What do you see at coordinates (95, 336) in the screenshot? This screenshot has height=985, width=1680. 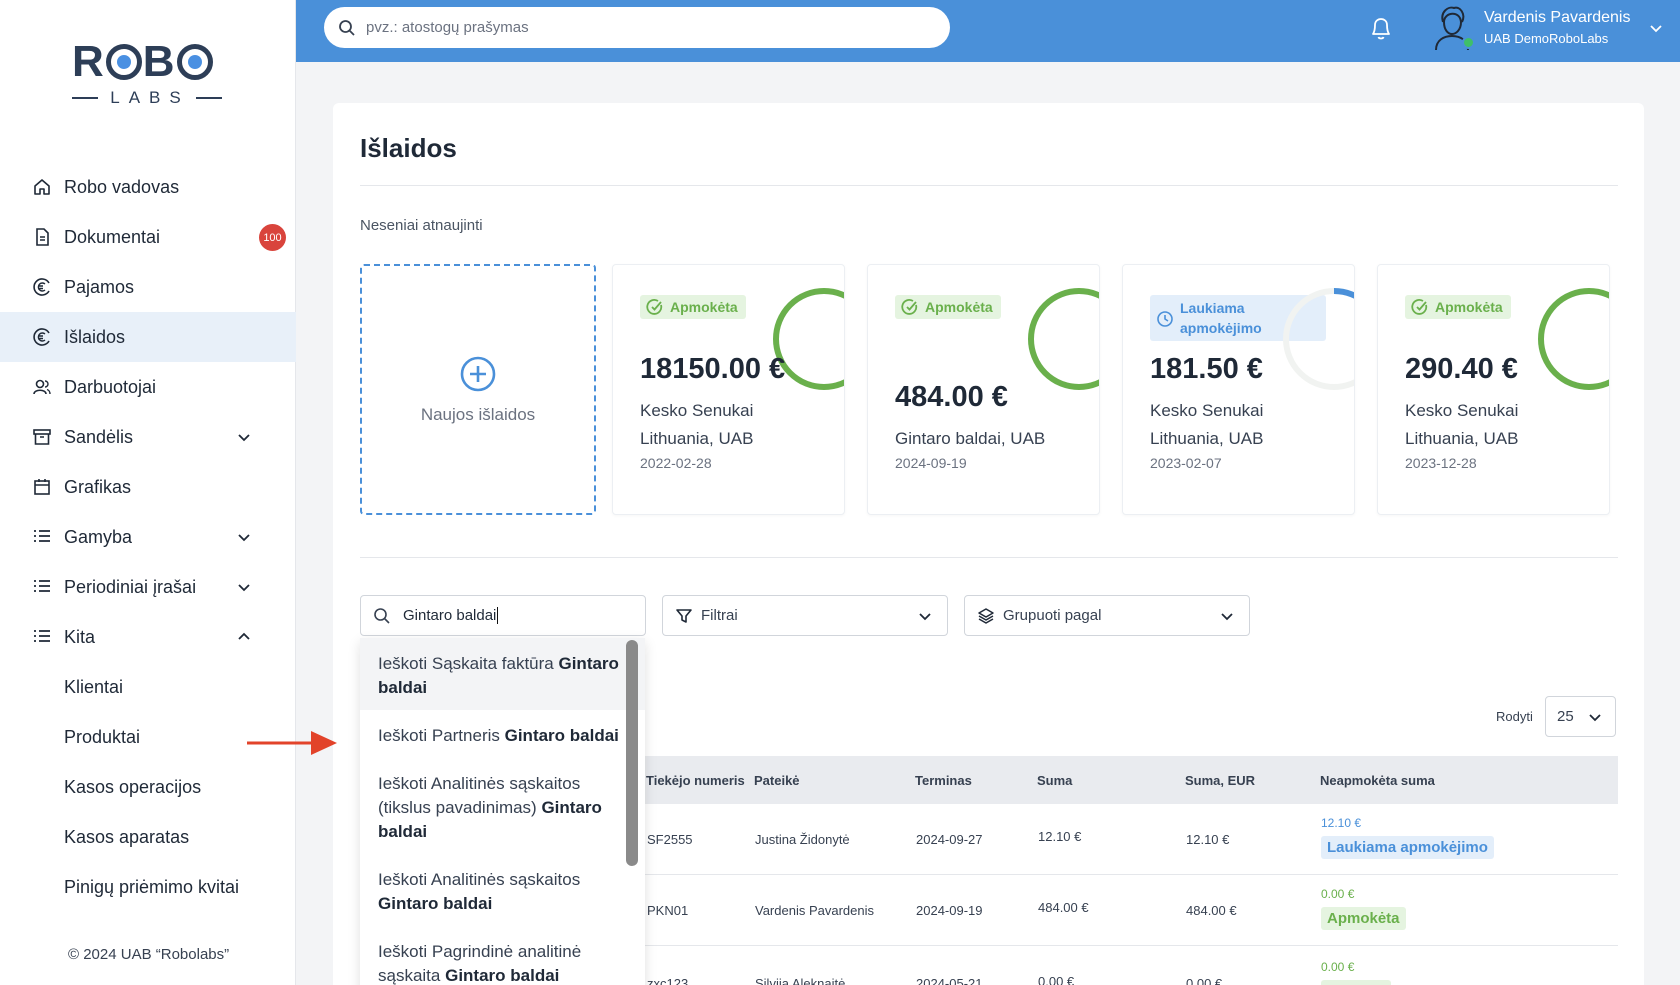 I see `sidebar-item-label: Išlaidos` at bounding box center [95, 336].